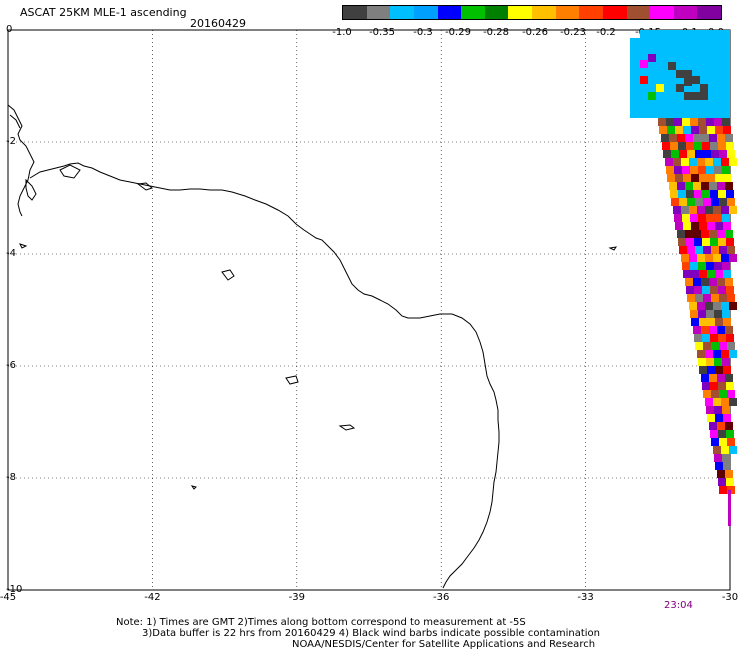 The width and height of the screenshot is (740, 651). I want to click on y-tick-label: -6, so click(11, 365).